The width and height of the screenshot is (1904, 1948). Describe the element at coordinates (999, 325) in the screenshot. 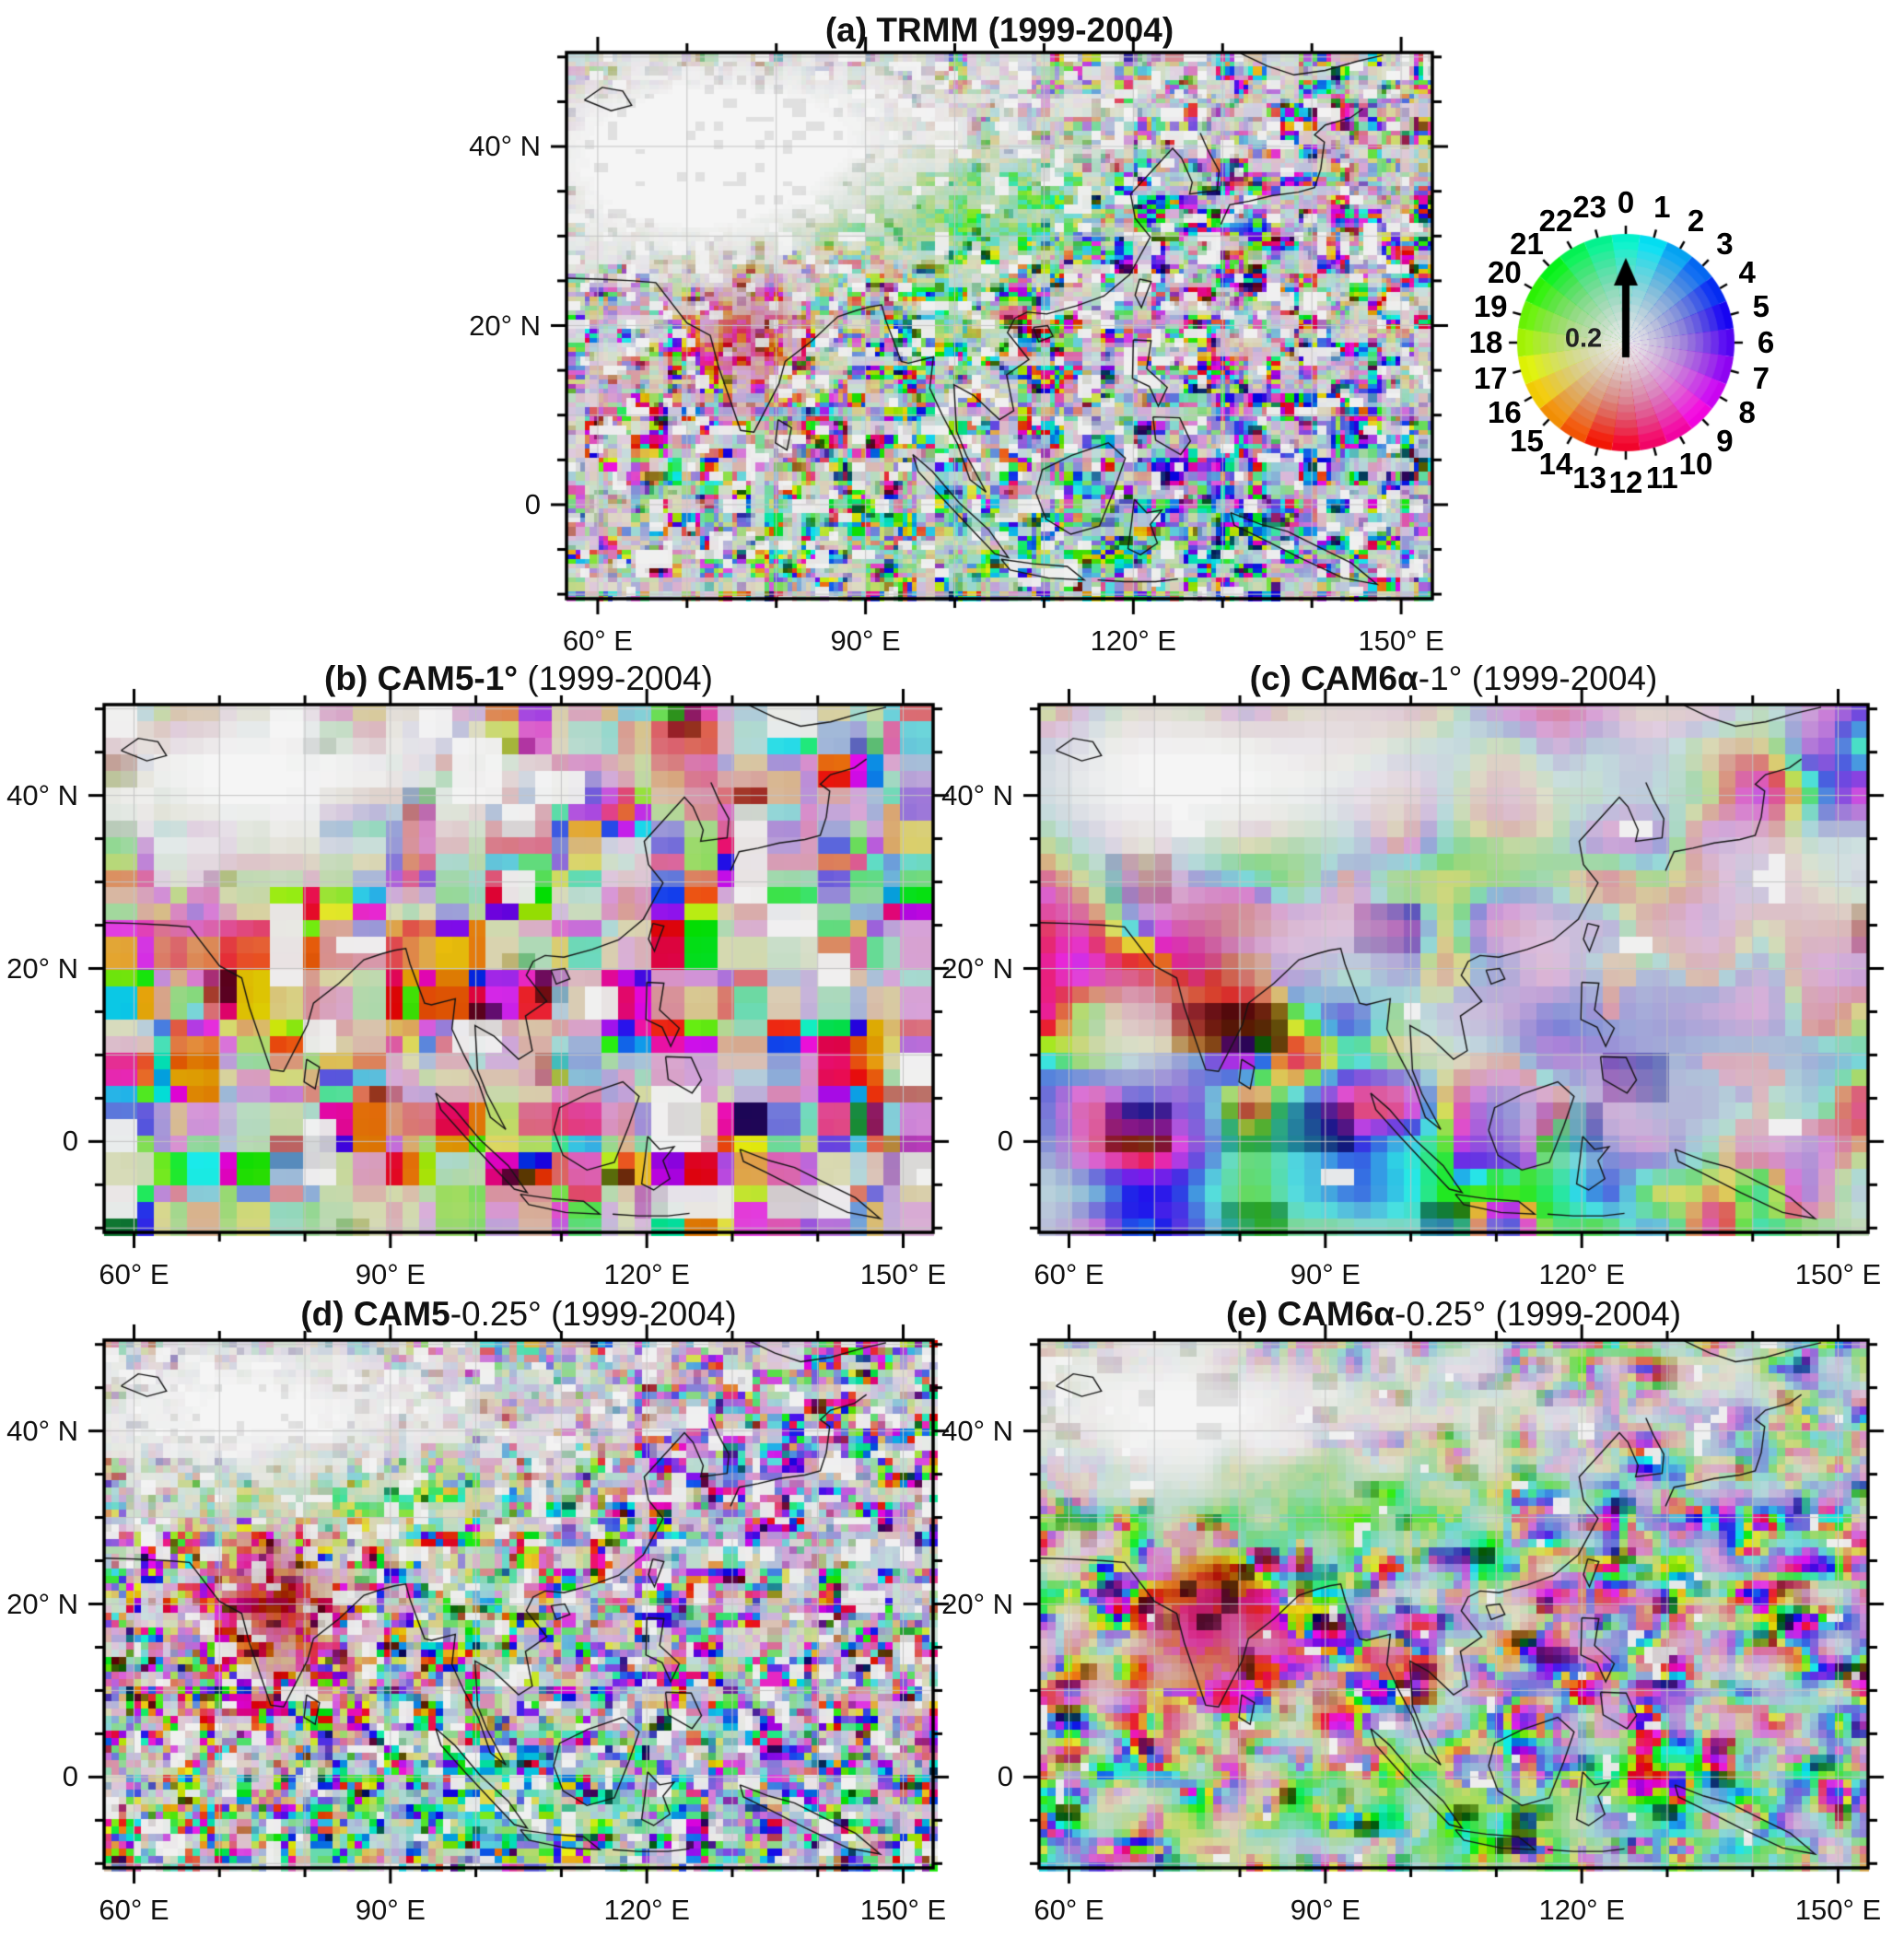

I see `map-panel-a` at that location.